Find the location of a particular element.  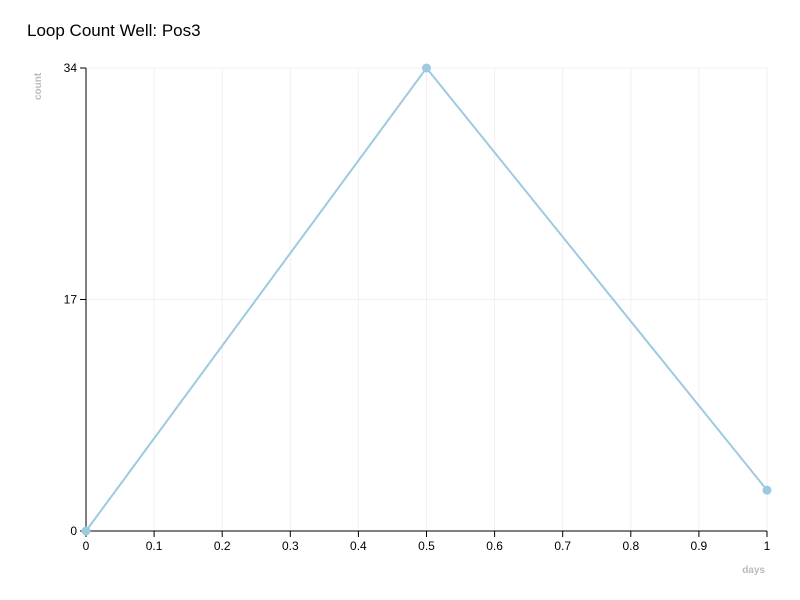

x-tick-label: 0.8 is located at coordinates (630, 546).